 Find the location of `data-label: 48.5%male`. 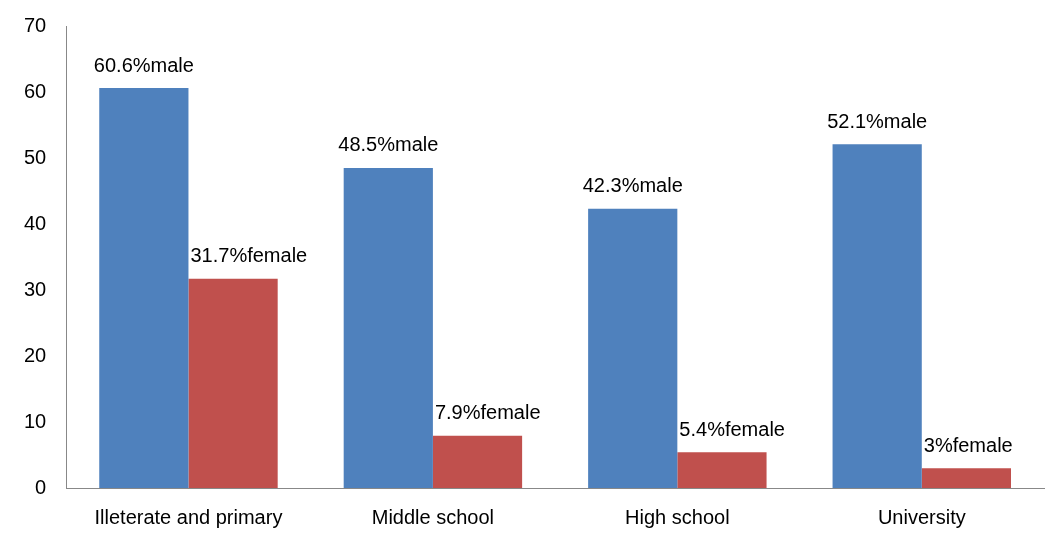

data-label: 48.5%male is located at coordinates (388, 144).